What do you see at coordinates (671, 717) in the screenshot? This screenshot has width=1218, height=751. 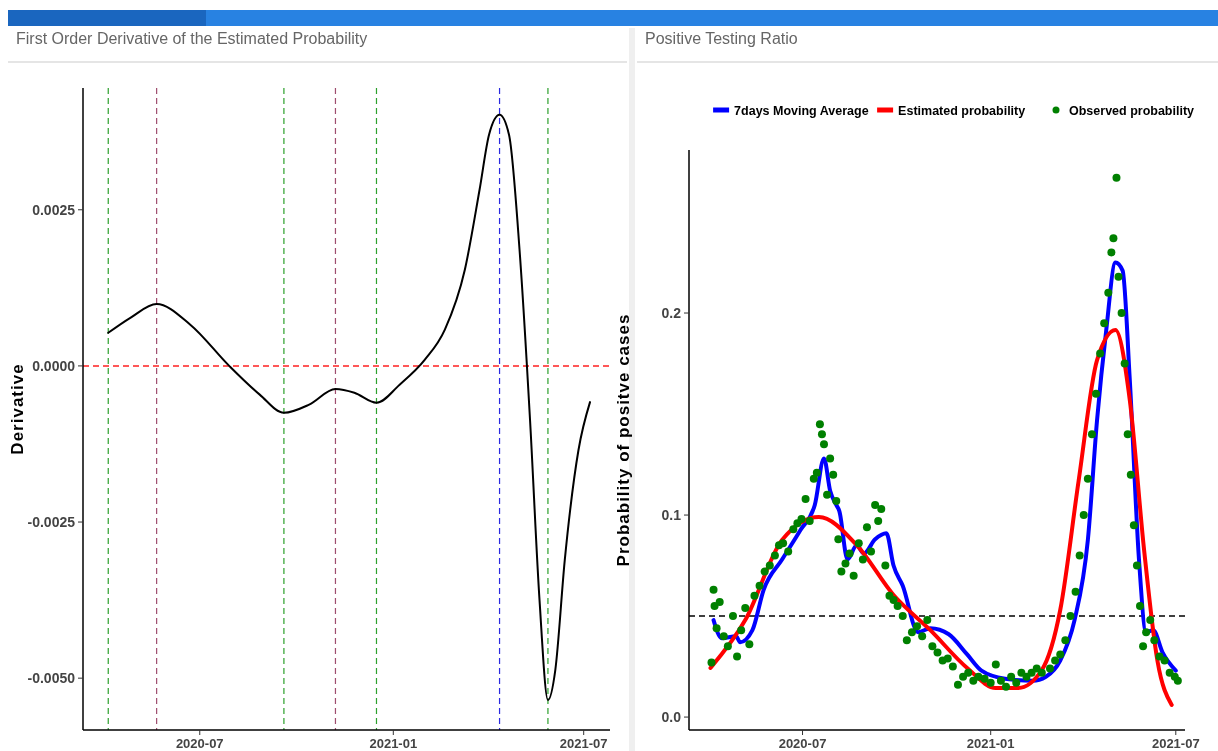 I see `y-tick-label: 0.0` at bounding box center [671, 717].